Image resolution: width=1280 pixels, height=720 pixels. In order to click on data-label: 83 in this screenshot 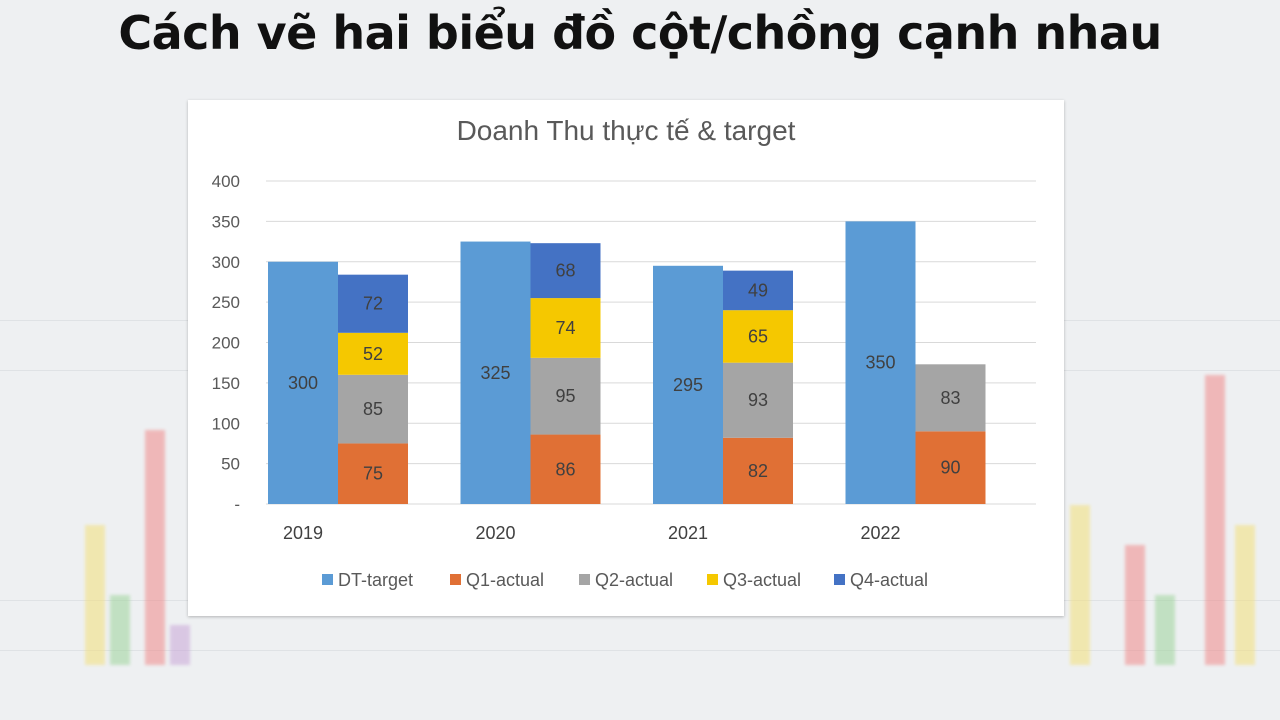, I will do `click(950, 398)`.